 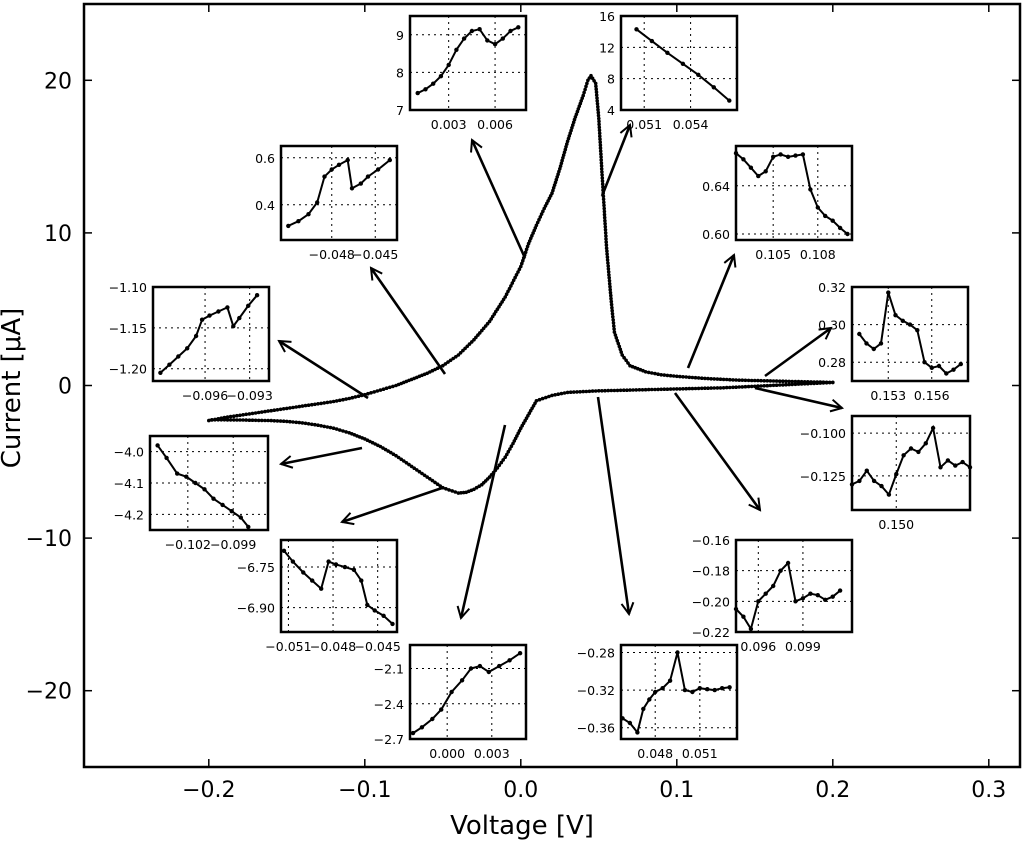 I want to click on inset-x-tick-label: −0.048, so click(x=333, y=646).